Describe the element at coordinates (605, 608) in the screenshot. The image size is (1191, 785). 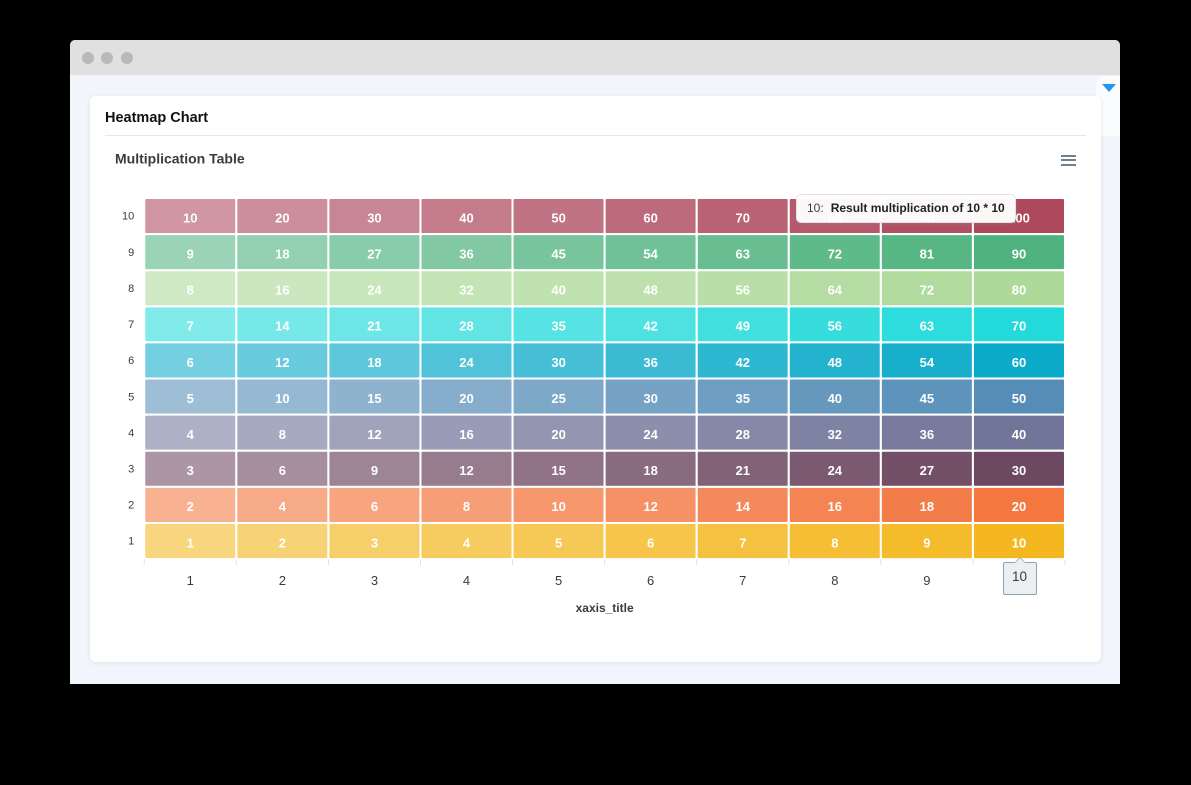
I see `svg-text: xaxis_title` at that location.